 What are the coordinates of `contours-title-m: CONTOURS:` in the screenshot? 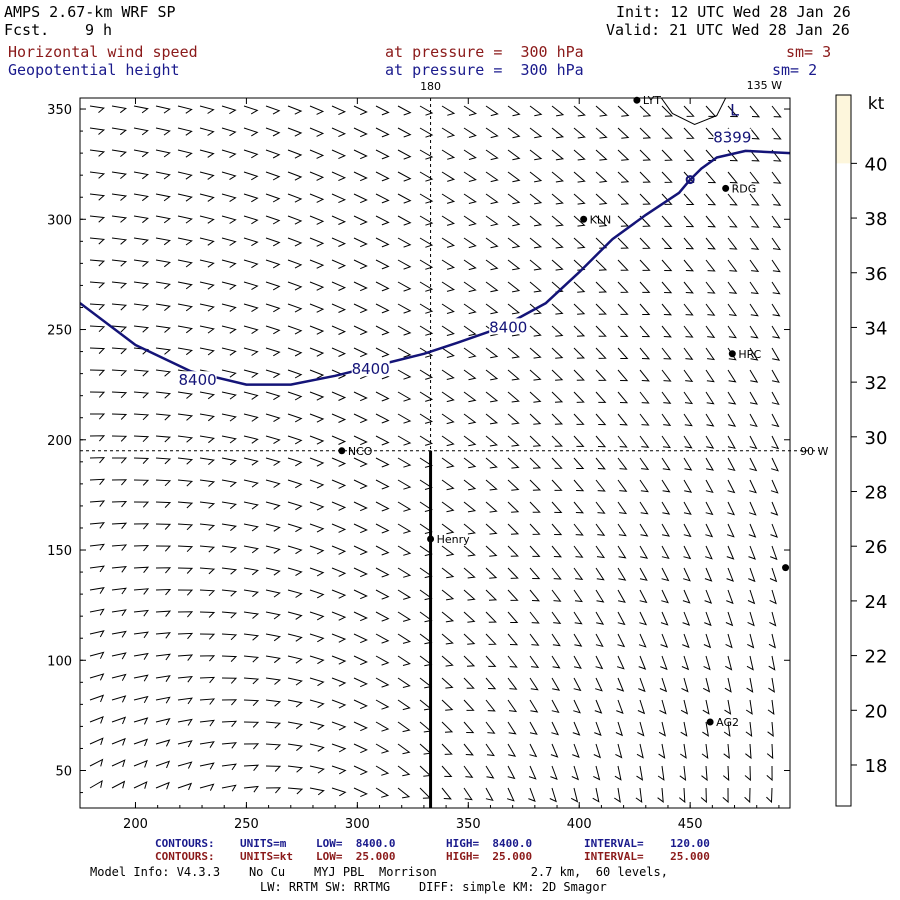 It's located at (185, 843).